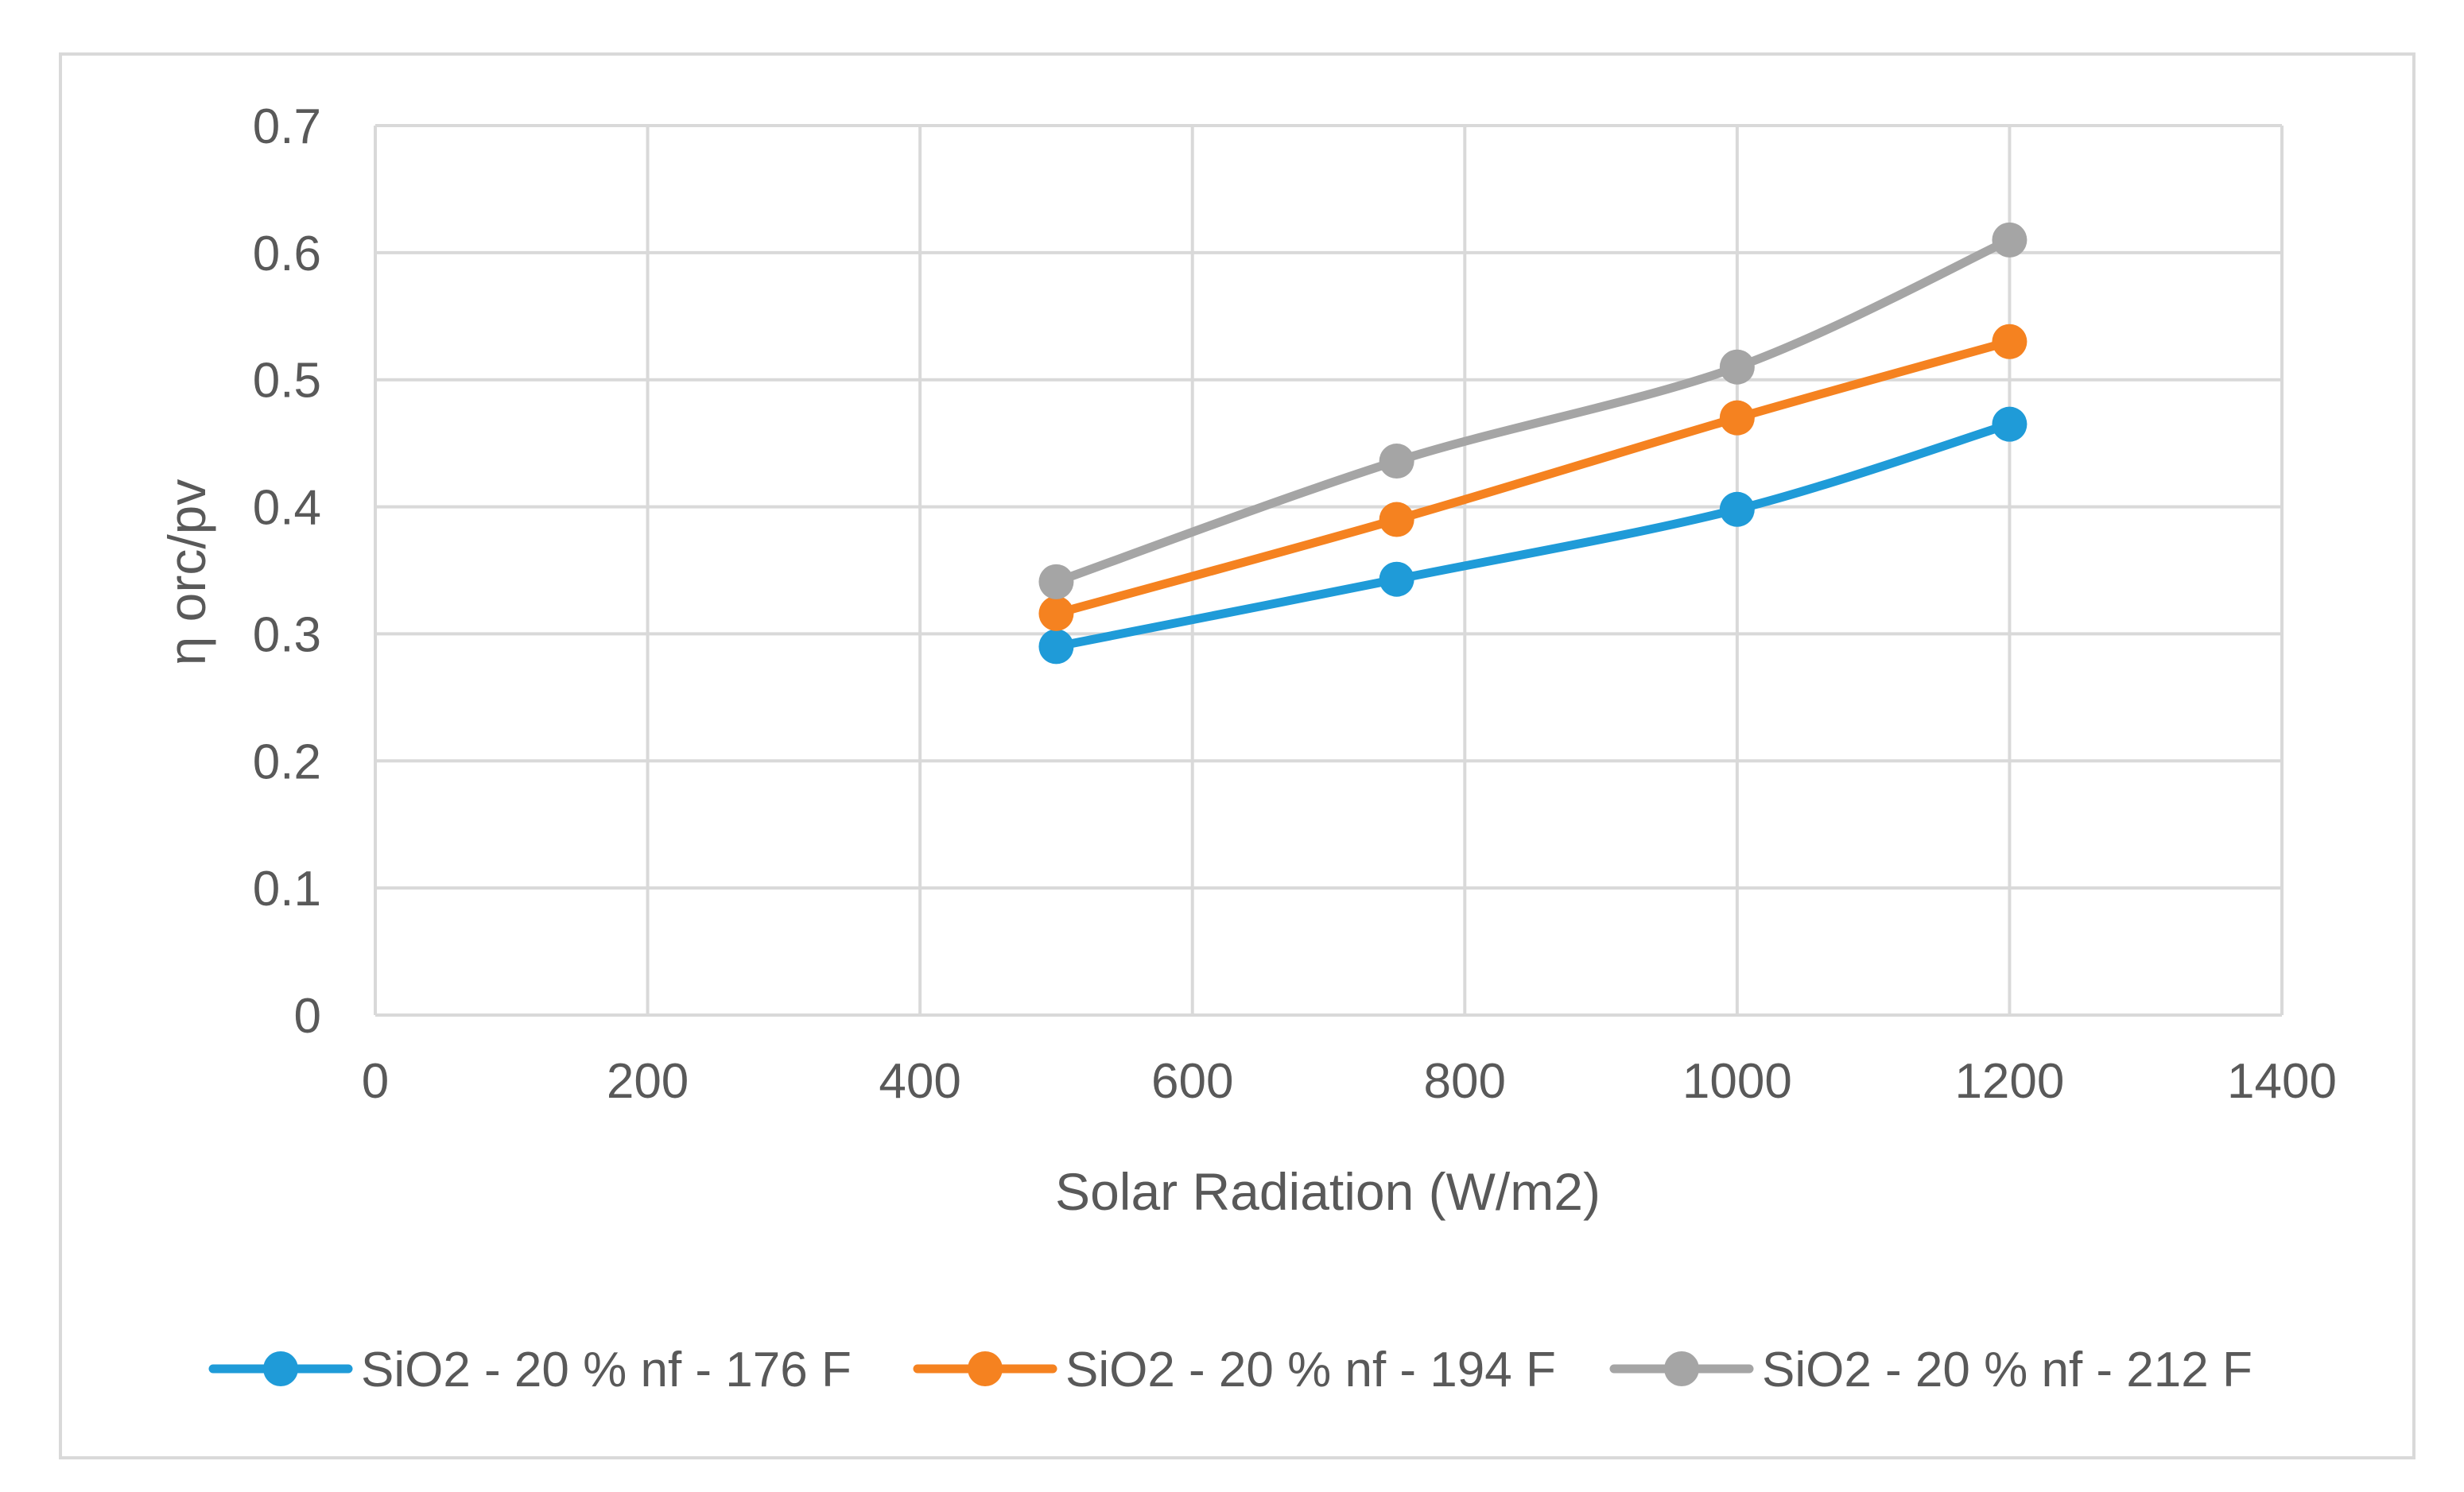  Describe the element at coordinates (1328, 1191) in the screenshot. I see `x-axis-title: Solar Radiation (W/m2)` at that location.